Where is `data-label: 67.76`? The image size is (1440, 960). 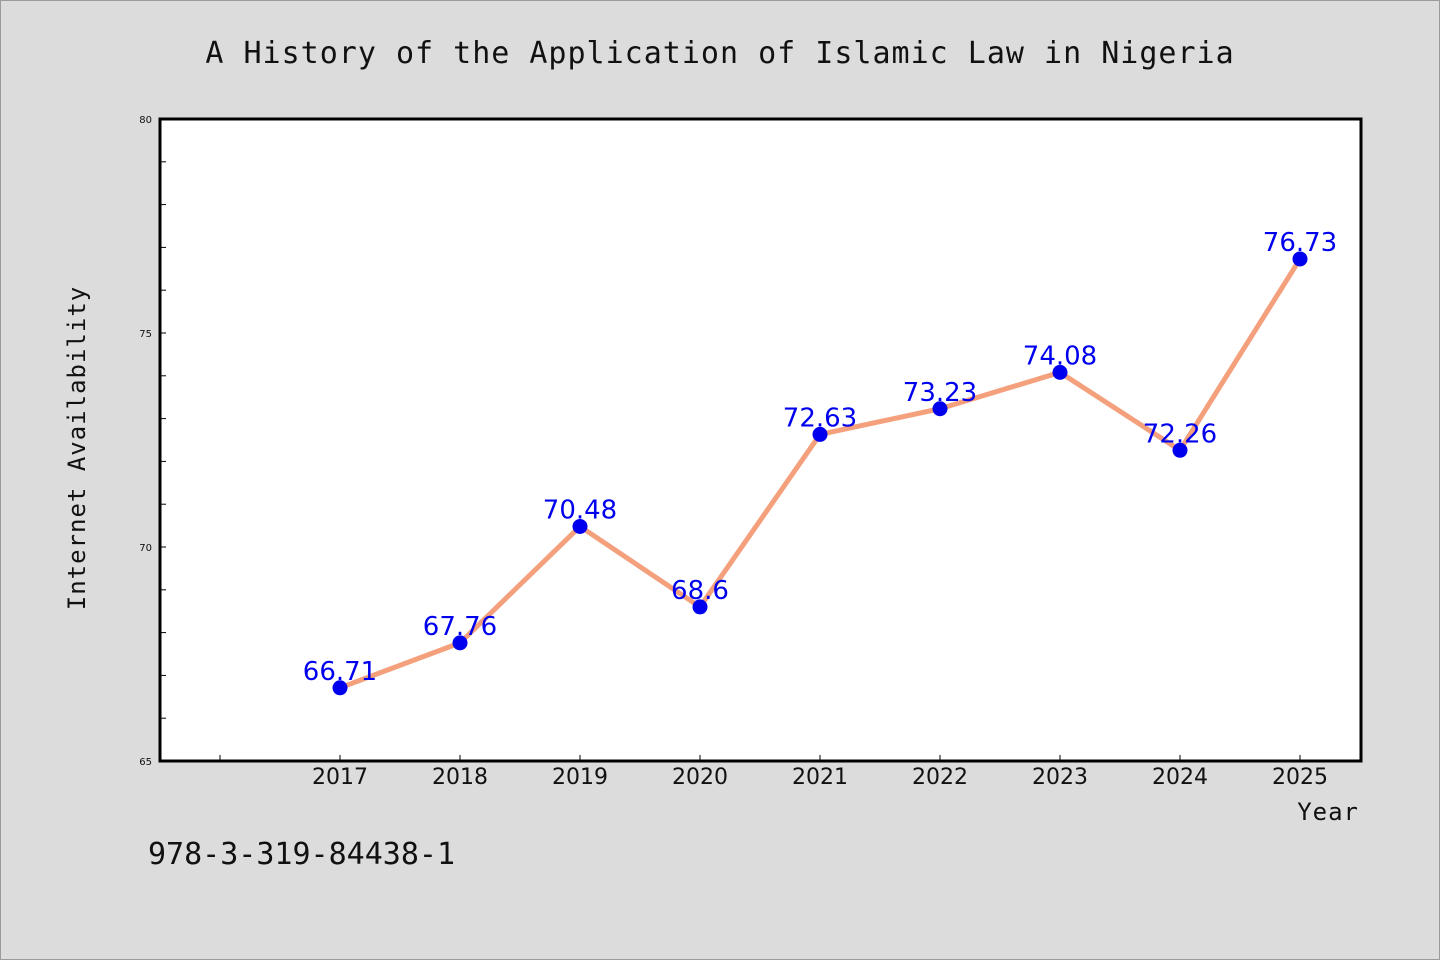 data-label: 67.76 is located at coordinates (460, 627).